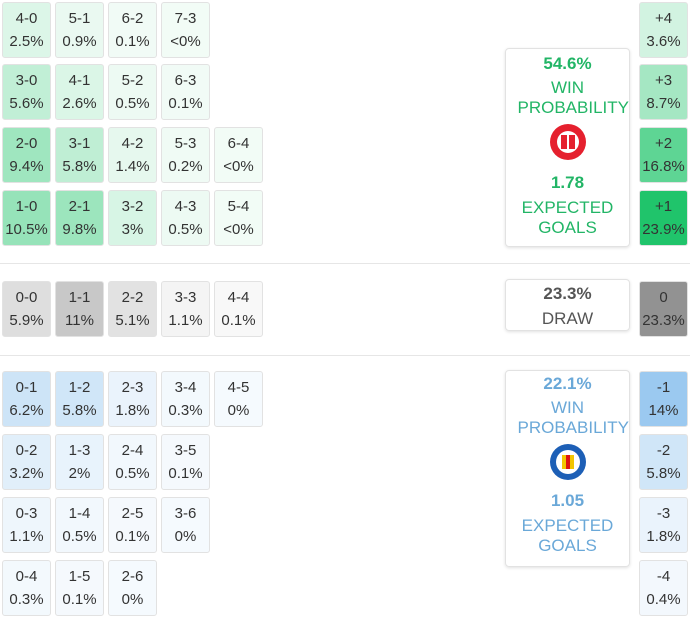  Describe the element at coordinates (132, 462) in the screenshot. I see `score-cell: 2-4 0.5%` at that location.